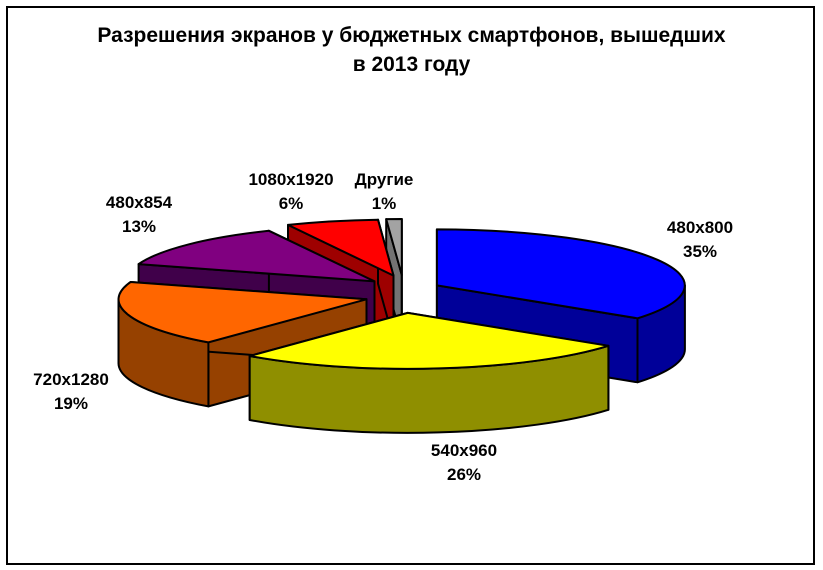  Describe the element at coordinates (700, 240) in the screenshot. I see `slice-label-480x800: 480x800 35%` at that location.